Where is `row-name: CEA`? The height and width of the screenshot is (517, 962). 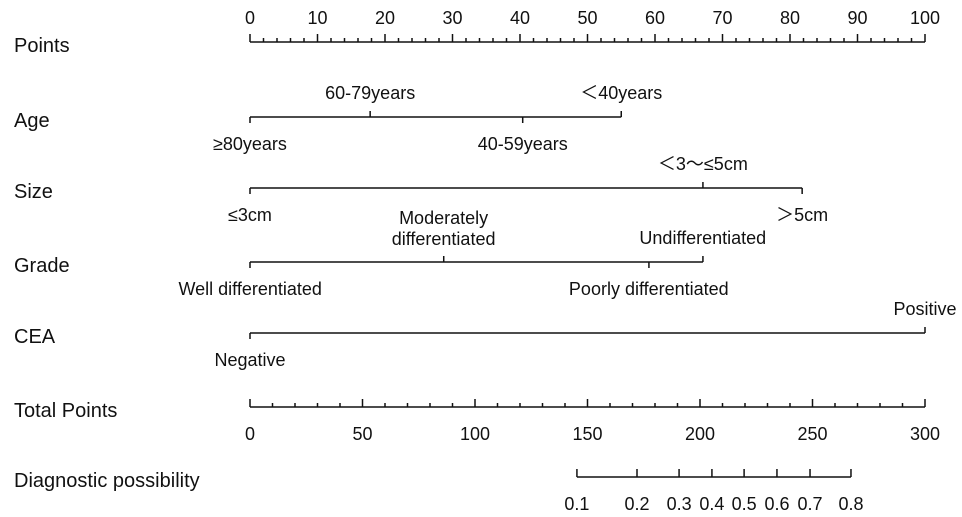 row-name: CEA is located at coordinates (35, 336).